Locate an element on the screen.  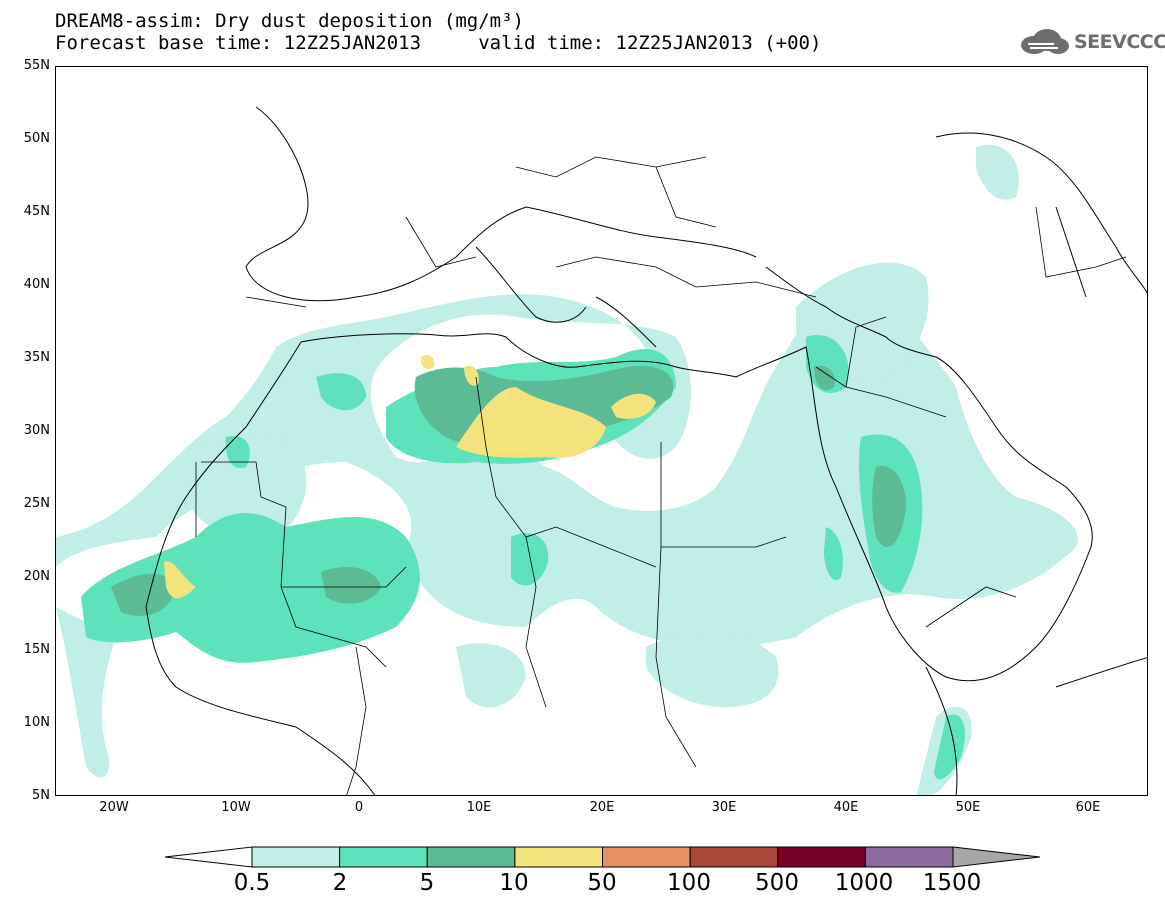
colorbar-tick-label: 0.5 is located at coordinates (252, 883).